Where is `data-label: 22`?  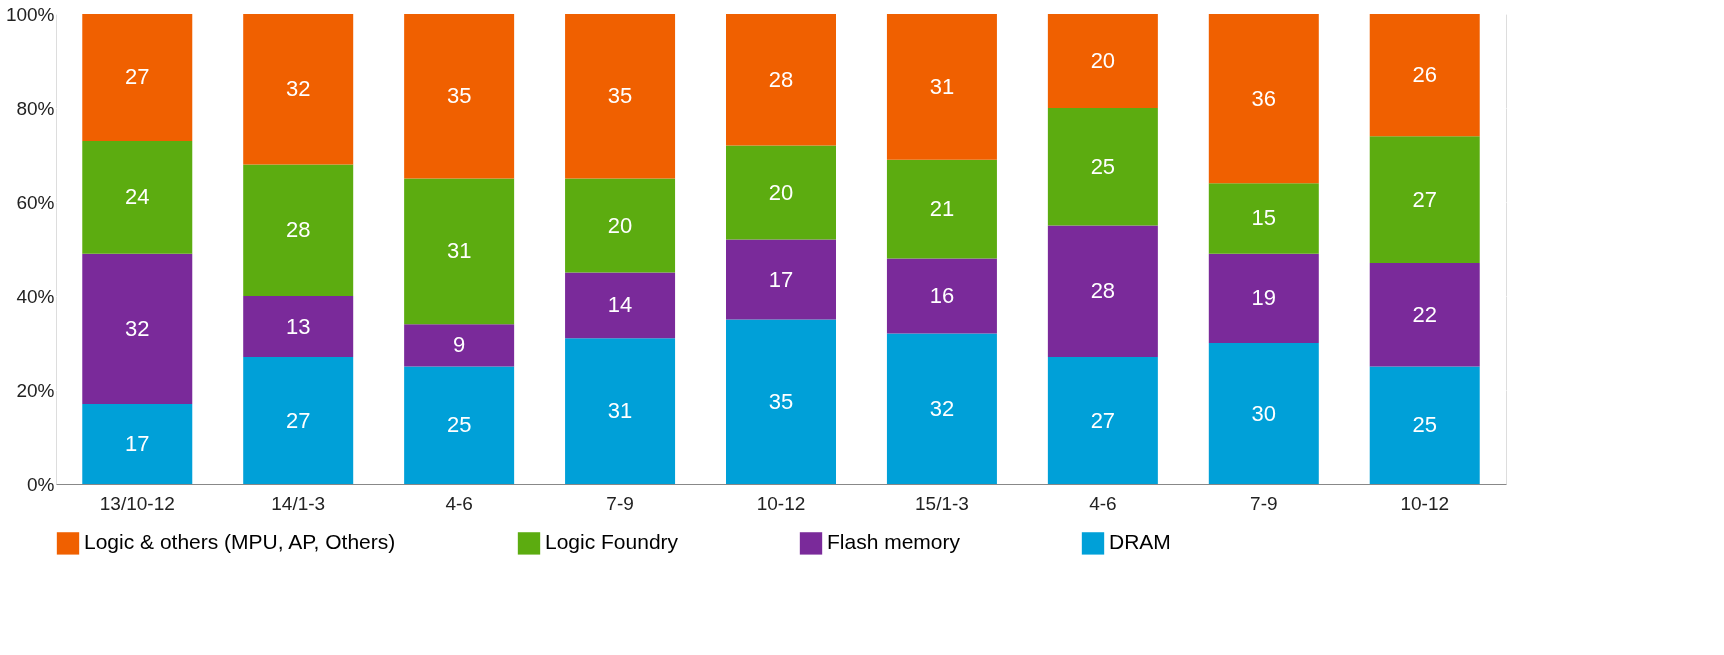 data-label: 22 is located at coordinates (1424, 314).